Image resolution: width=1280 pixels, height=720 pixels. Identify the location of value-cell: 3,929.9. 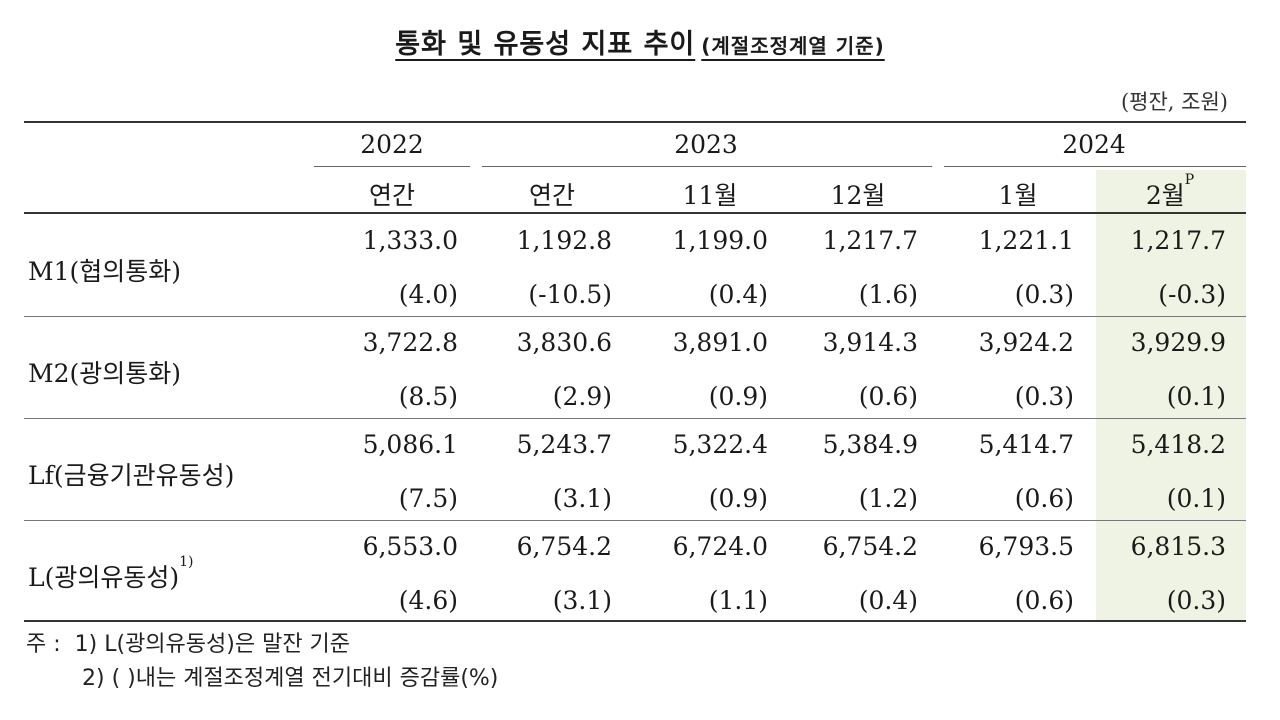
(1178, 342).